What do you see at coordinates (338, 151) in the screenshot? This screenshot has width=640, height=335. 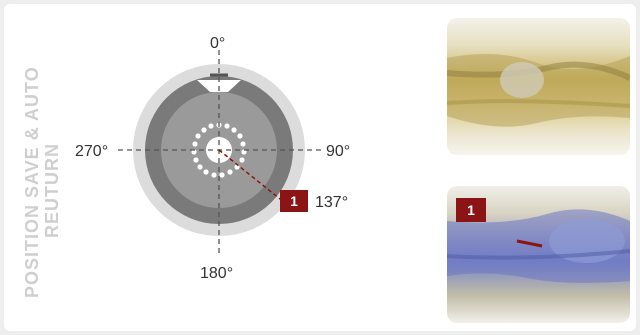 I see `angle-label-90: 90°` at bounding box center [338, 151].